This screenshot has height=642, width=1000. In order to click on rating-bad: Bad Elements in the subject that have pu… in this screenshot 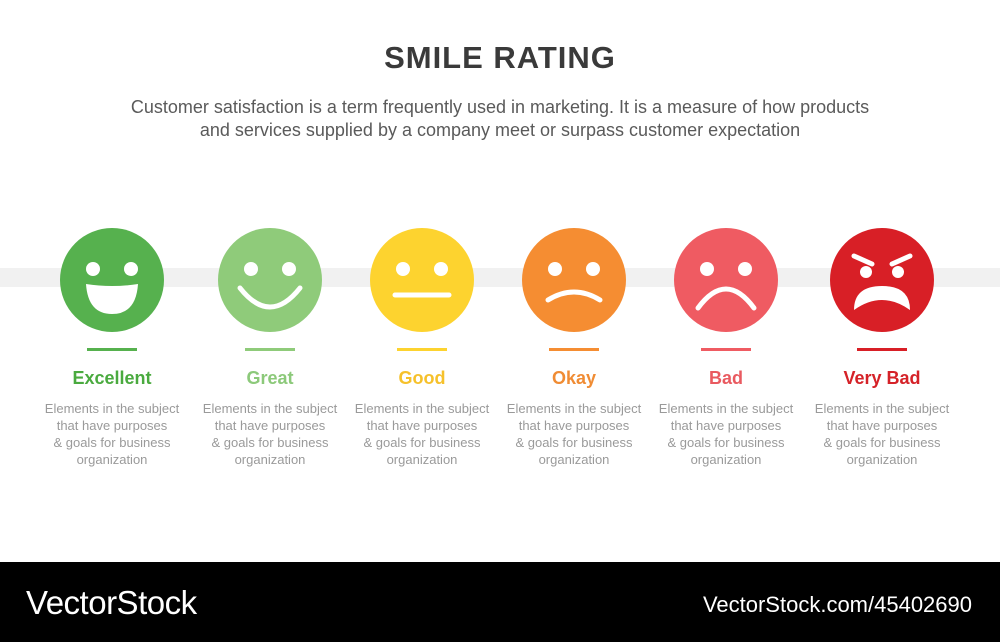, I will do `click(726, 348)`.